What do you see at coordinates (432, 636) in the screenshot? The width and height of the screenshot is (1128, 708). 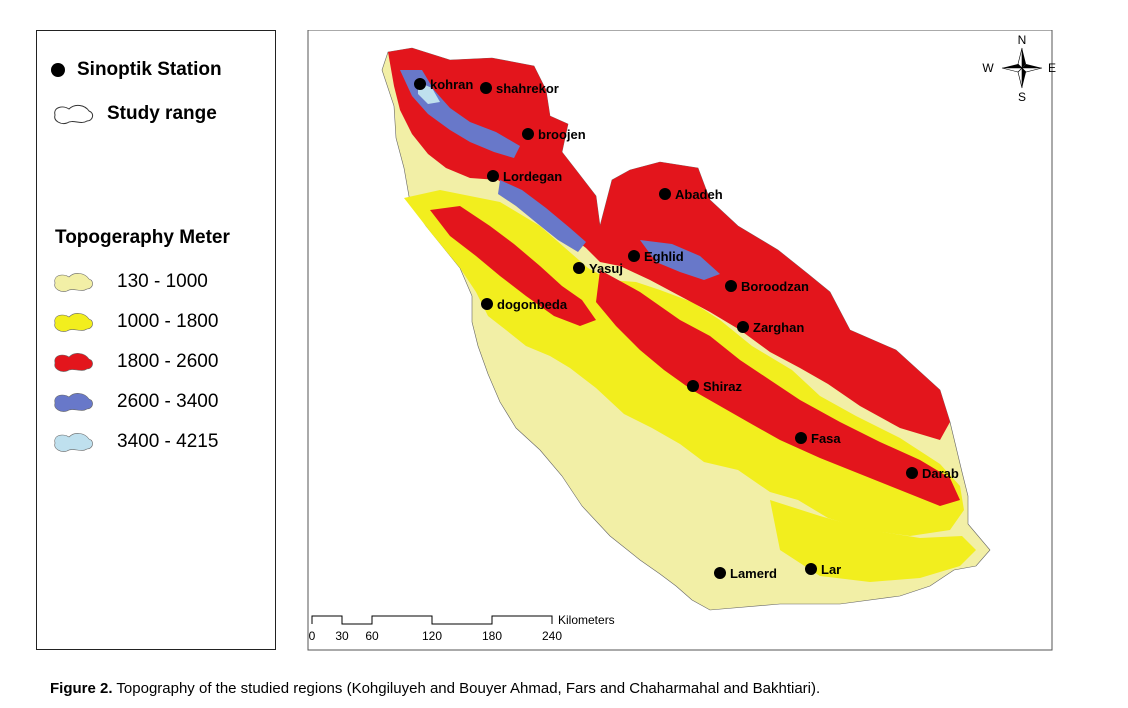 I see `scale-tick-label: 120` at bounding box center [432, 636].